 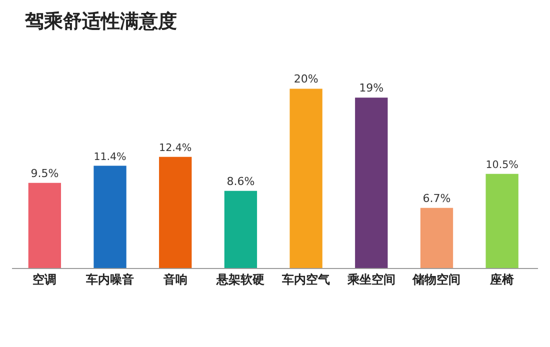 I want to click on chart-title: 驾乘舒适性满意度, so click(x=100, y=21).